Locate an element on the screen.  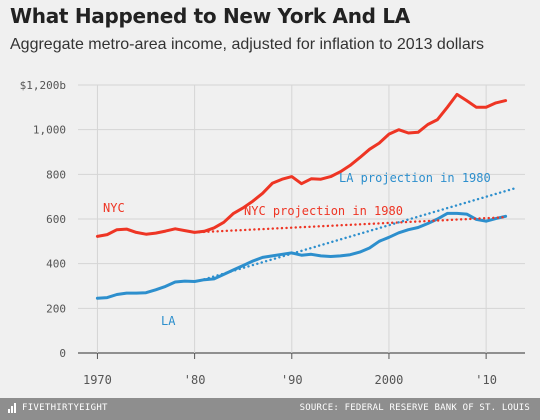
x-tick-labels: 1970 '80 '90 2000 '10 is located at coordinates (290, 380).